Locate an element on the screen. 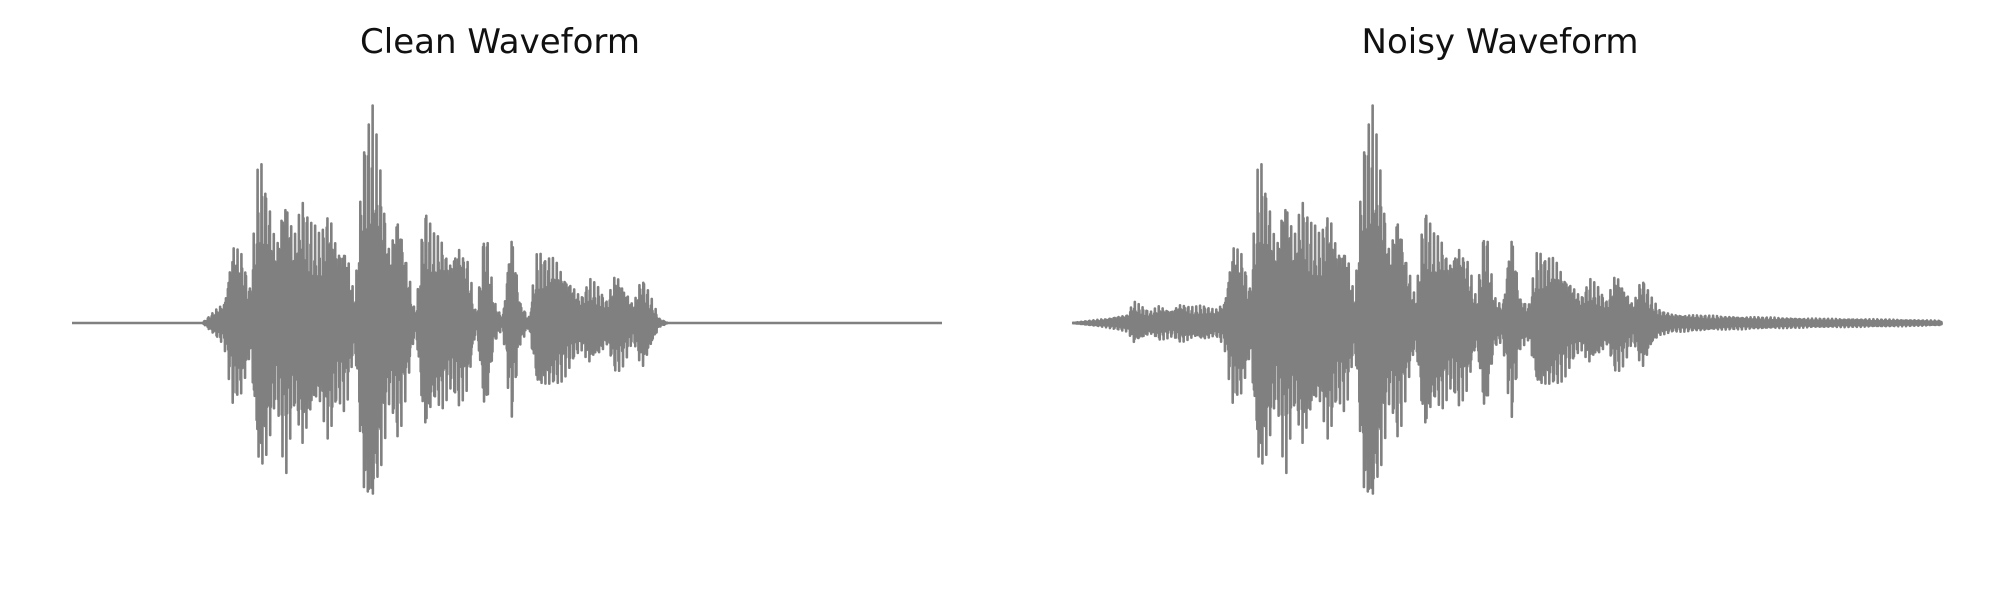 The image size is (2000, 600). clean-waveform-title: Clean Waveform is located at coordinates (500, 42).